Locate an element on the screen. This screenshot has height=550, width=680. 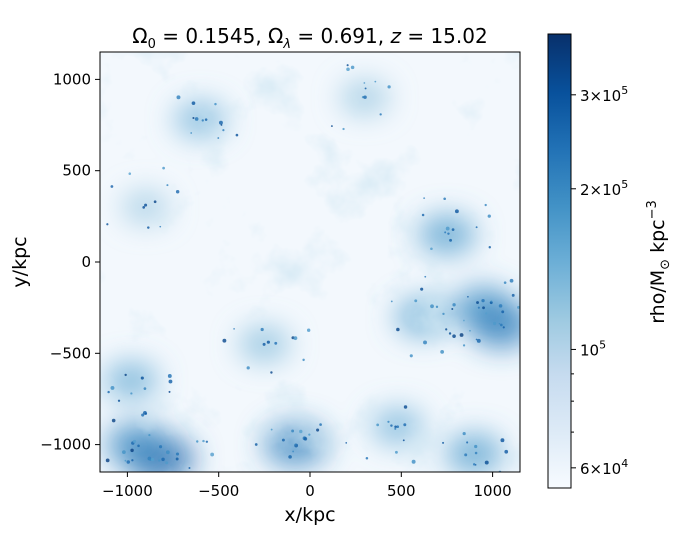
y-tick-label: −500 is located at coordinates (70, 353).